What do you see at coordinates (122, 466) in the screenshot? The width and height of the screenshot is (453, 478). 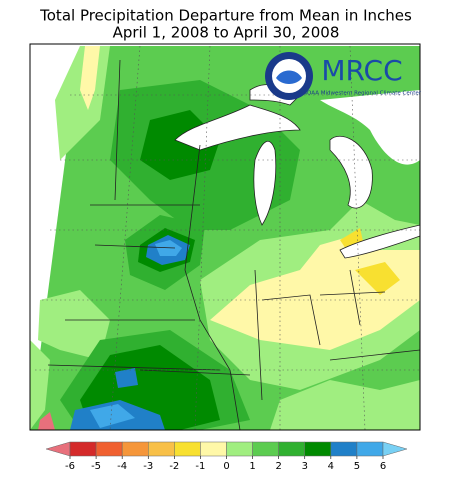 I see `colorbar-tick-label: -4` at bounding box center [122, 466].